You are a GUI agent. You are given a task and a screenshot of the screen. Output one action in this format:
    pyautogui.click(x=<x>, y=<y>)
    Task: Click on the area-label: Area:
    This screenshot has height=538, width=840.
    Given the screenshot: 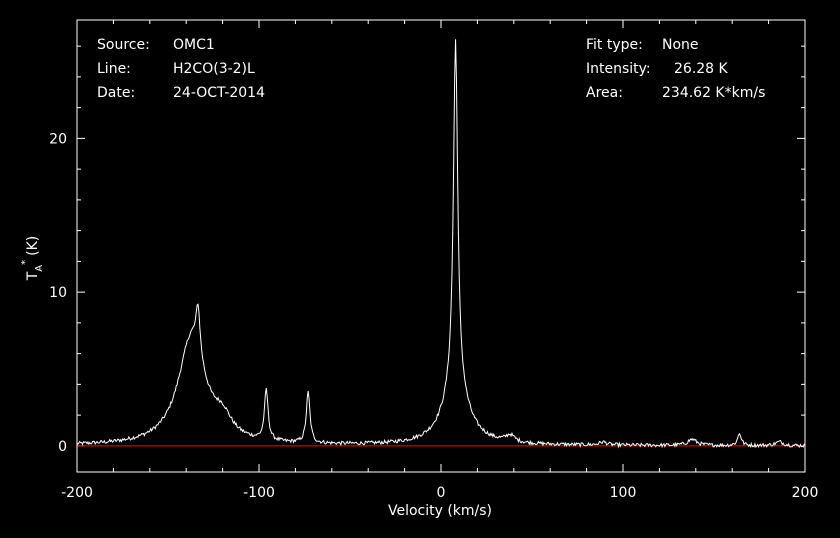 What is the action you would take?
    pyautogui.click(x=604, y=93)
    